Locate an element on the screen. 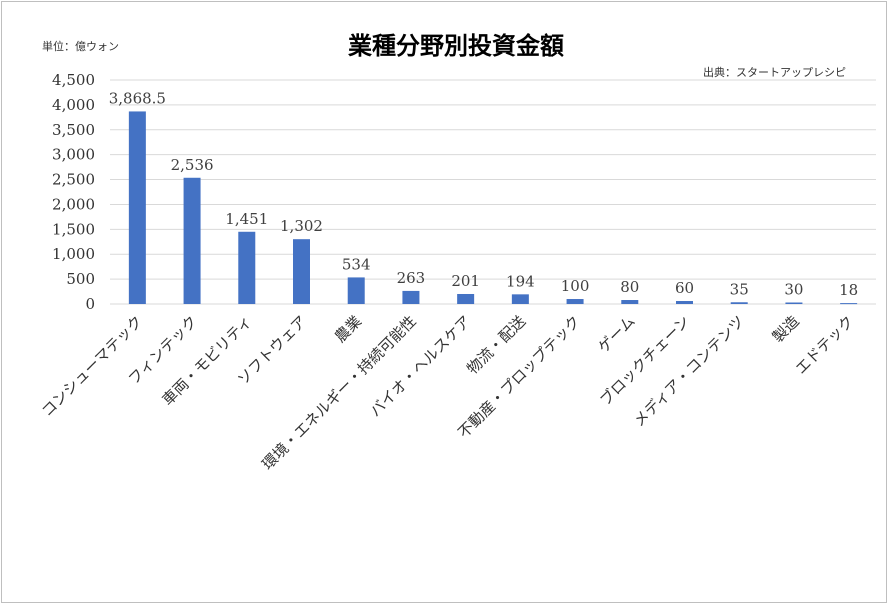  chart-title: 業種分野別投資金額 is located at coordinates (456, 45).